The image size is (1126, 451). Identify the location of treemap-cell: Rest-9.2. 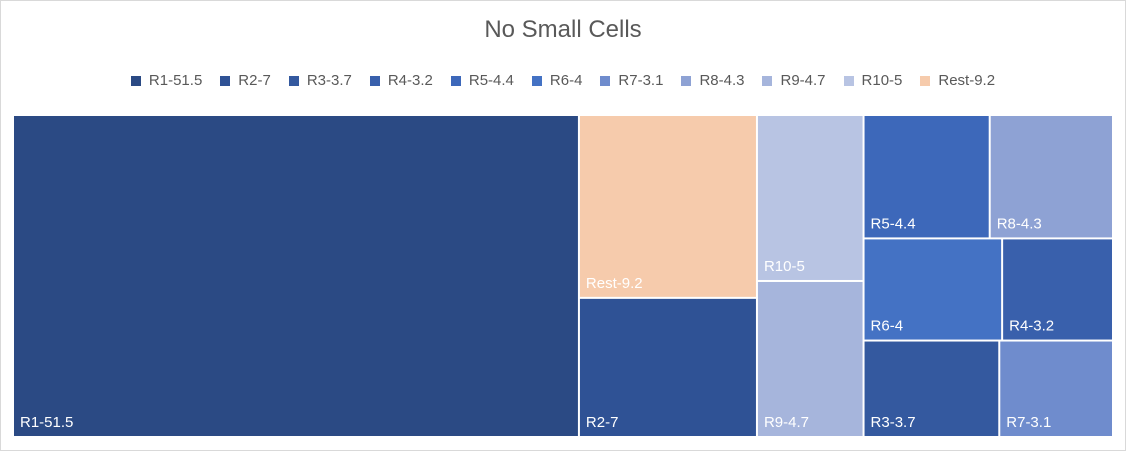
(667, 206).